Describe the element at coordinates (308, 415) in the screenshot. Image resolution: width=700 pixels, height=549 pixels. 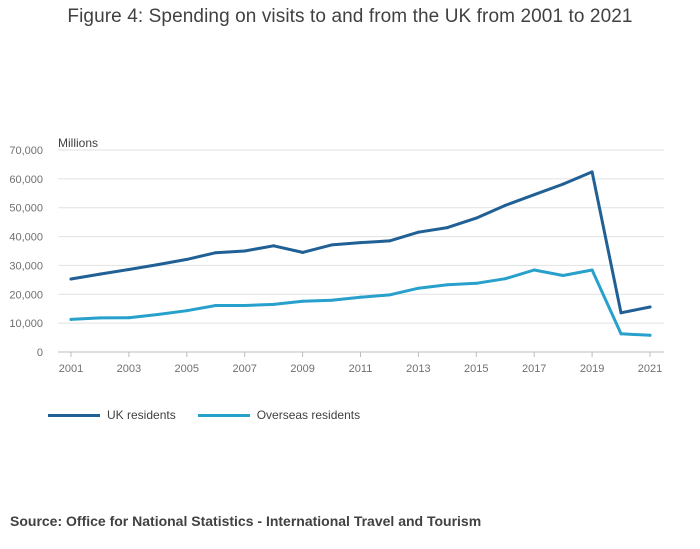
I see `legend-label-overseas-residents: Overseas residents` at that location.